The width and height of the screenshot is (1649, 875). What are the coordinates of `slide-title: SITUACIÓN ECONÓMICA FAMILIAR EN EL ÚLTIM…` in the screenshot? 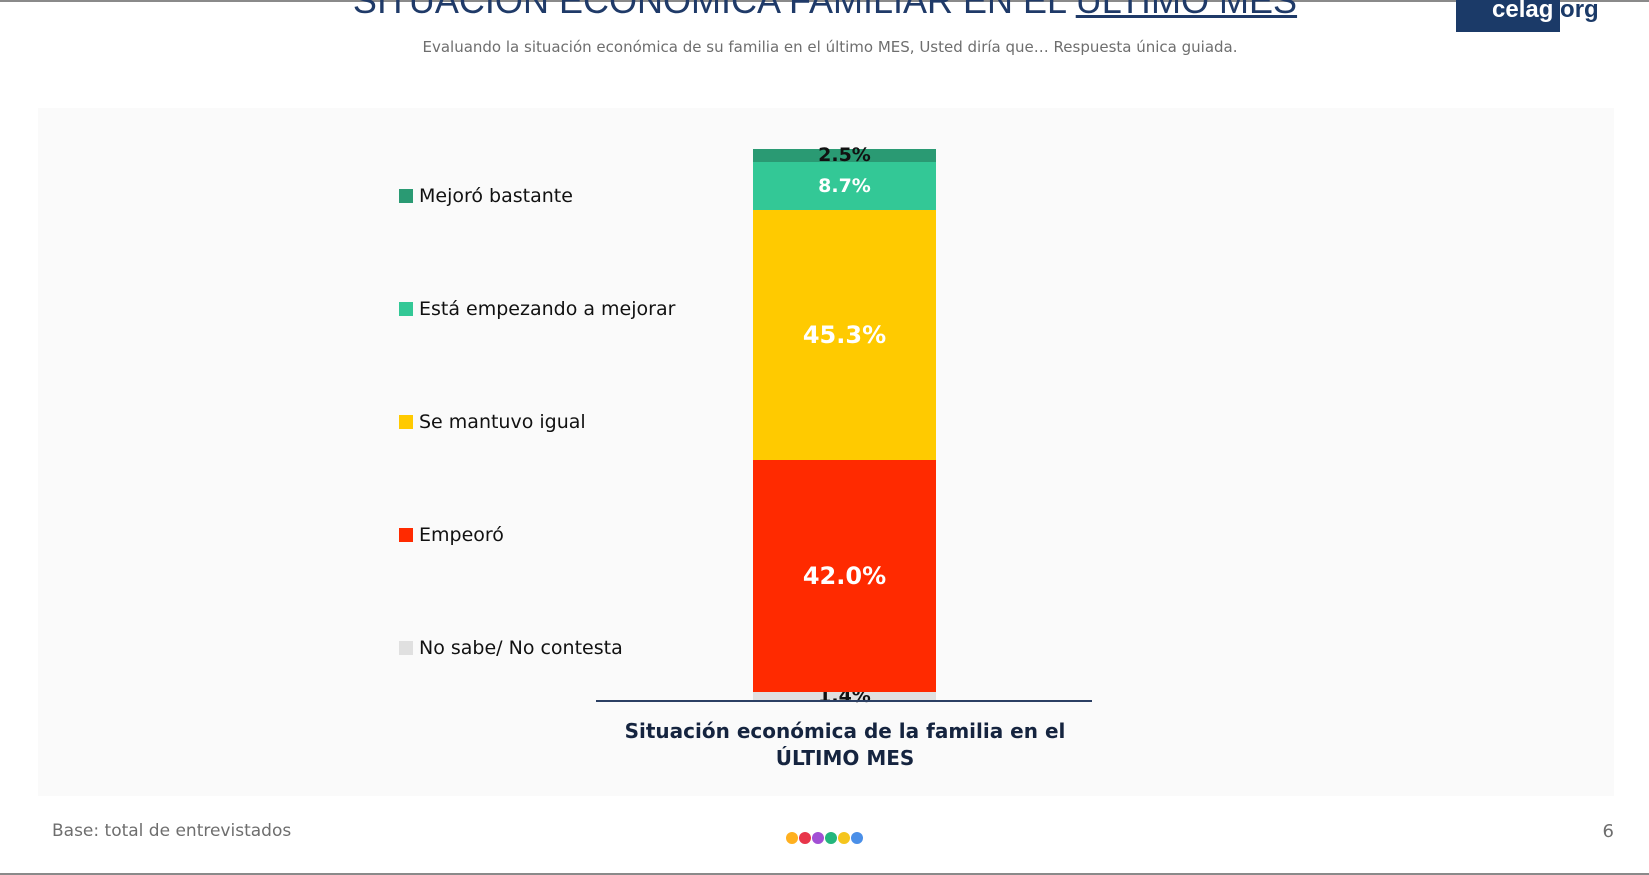 It's located at (825, 13).